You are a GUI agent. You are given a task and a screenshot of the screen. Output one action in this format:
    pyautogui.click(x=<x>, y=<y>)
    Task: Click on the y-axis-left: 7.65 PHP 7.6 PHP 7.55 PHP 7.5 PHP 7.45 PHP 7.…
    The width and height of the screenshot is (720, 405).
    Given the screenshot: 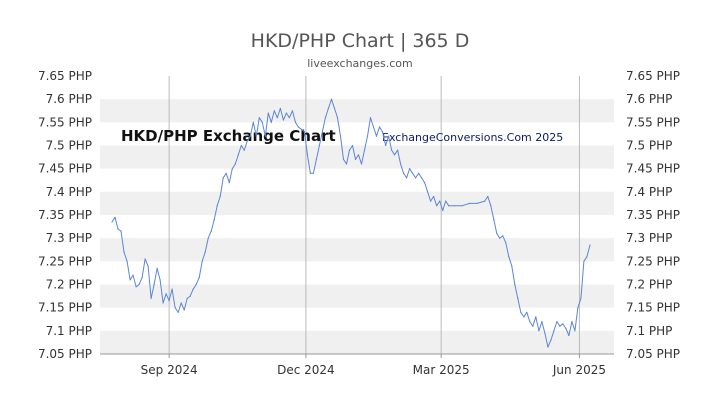 What is the action you would take?
    pyautogui.click(x=65, y=215)
    